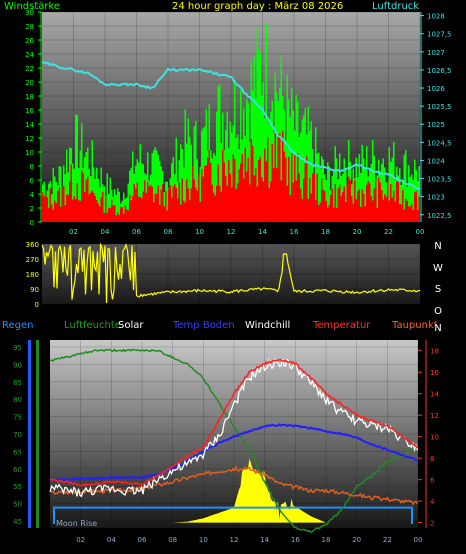  Describe the element at coordinates (32, 209) in the screenshot. I see `wind-tick-label: 2` at that location.